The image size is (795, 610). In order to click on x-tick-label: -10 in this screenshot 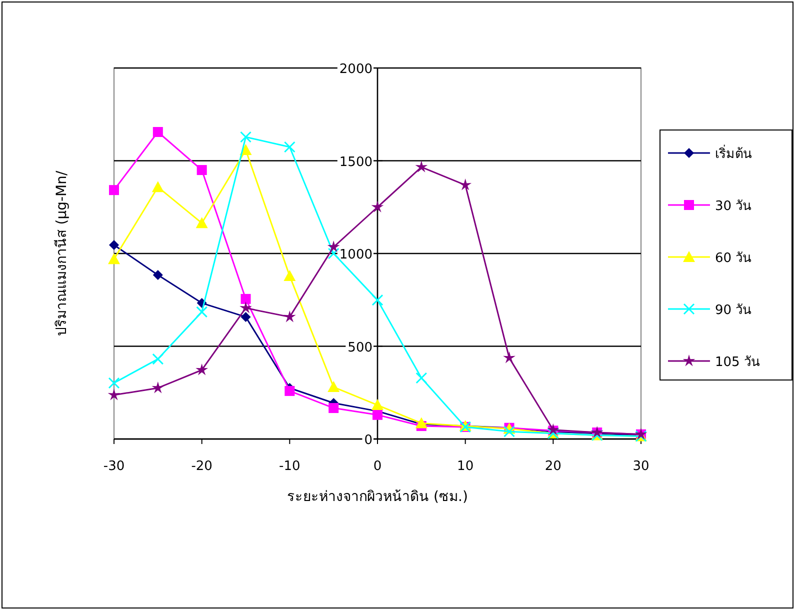, I will do `click(289, 466)`.